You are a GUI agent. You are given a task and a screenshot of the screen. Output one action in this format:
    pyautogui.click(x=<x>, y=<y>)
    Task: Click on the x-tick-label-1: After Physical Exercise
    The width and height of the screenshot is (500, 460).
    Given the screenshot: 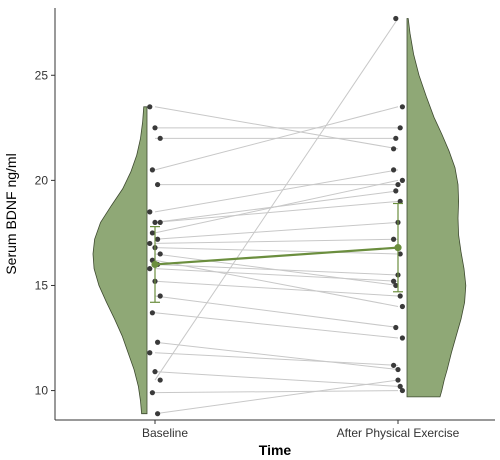 What is the action you would take?
    pyautogui.click(x=398, y=433)
    